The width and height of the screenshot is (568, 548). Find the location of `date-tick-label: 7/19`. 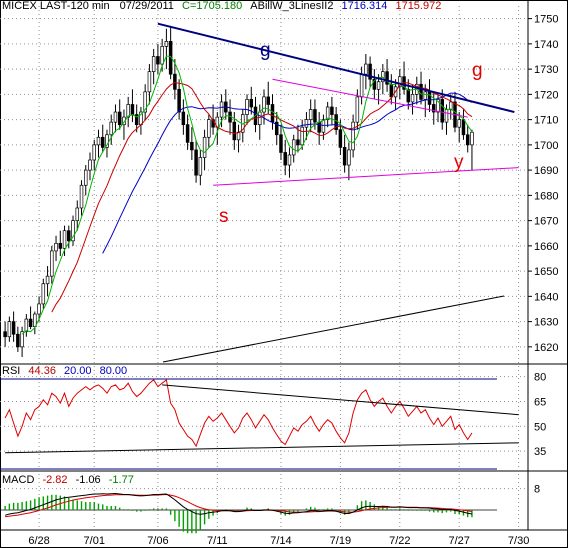

date-tick-label: 7/19 is located at coordinates (340, 541).